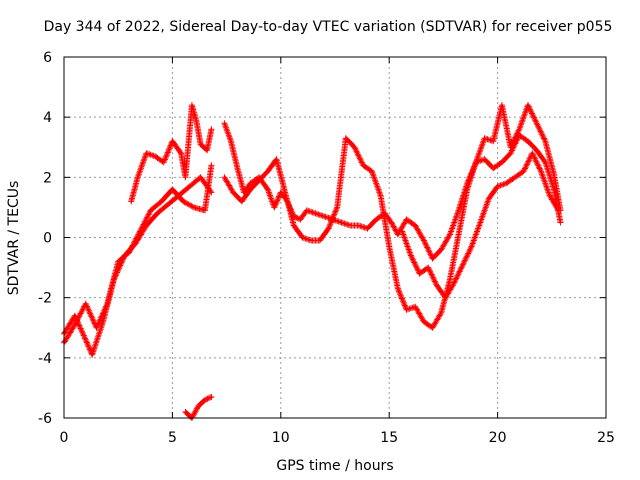 Image resolution: width=640 pixels, height=480 pixels. I want to click on series-track-c, so click(171, 153).